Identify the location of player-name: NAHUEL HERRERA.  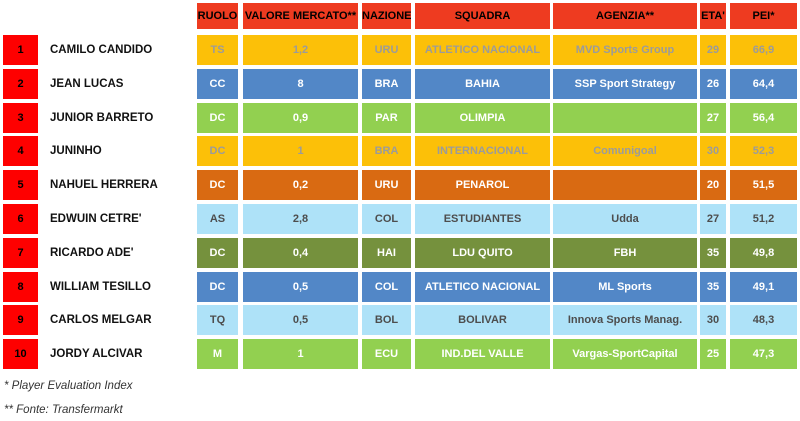
(104, 185).